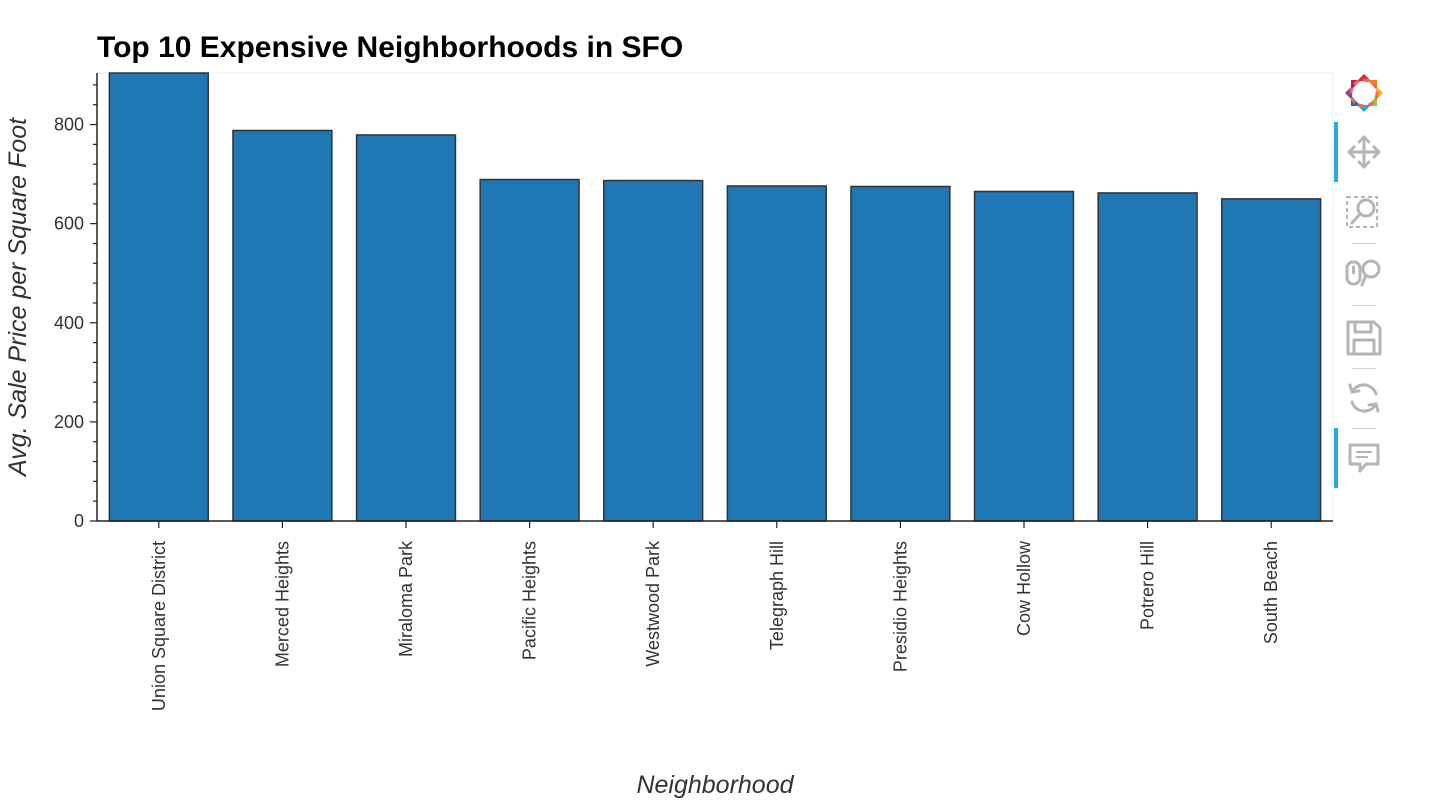 The width and height of the screenshot is (1449, 805). Describe the element at coordinates (79, 521) in the screenshot. I see `y-tick-label: 0` at that location.